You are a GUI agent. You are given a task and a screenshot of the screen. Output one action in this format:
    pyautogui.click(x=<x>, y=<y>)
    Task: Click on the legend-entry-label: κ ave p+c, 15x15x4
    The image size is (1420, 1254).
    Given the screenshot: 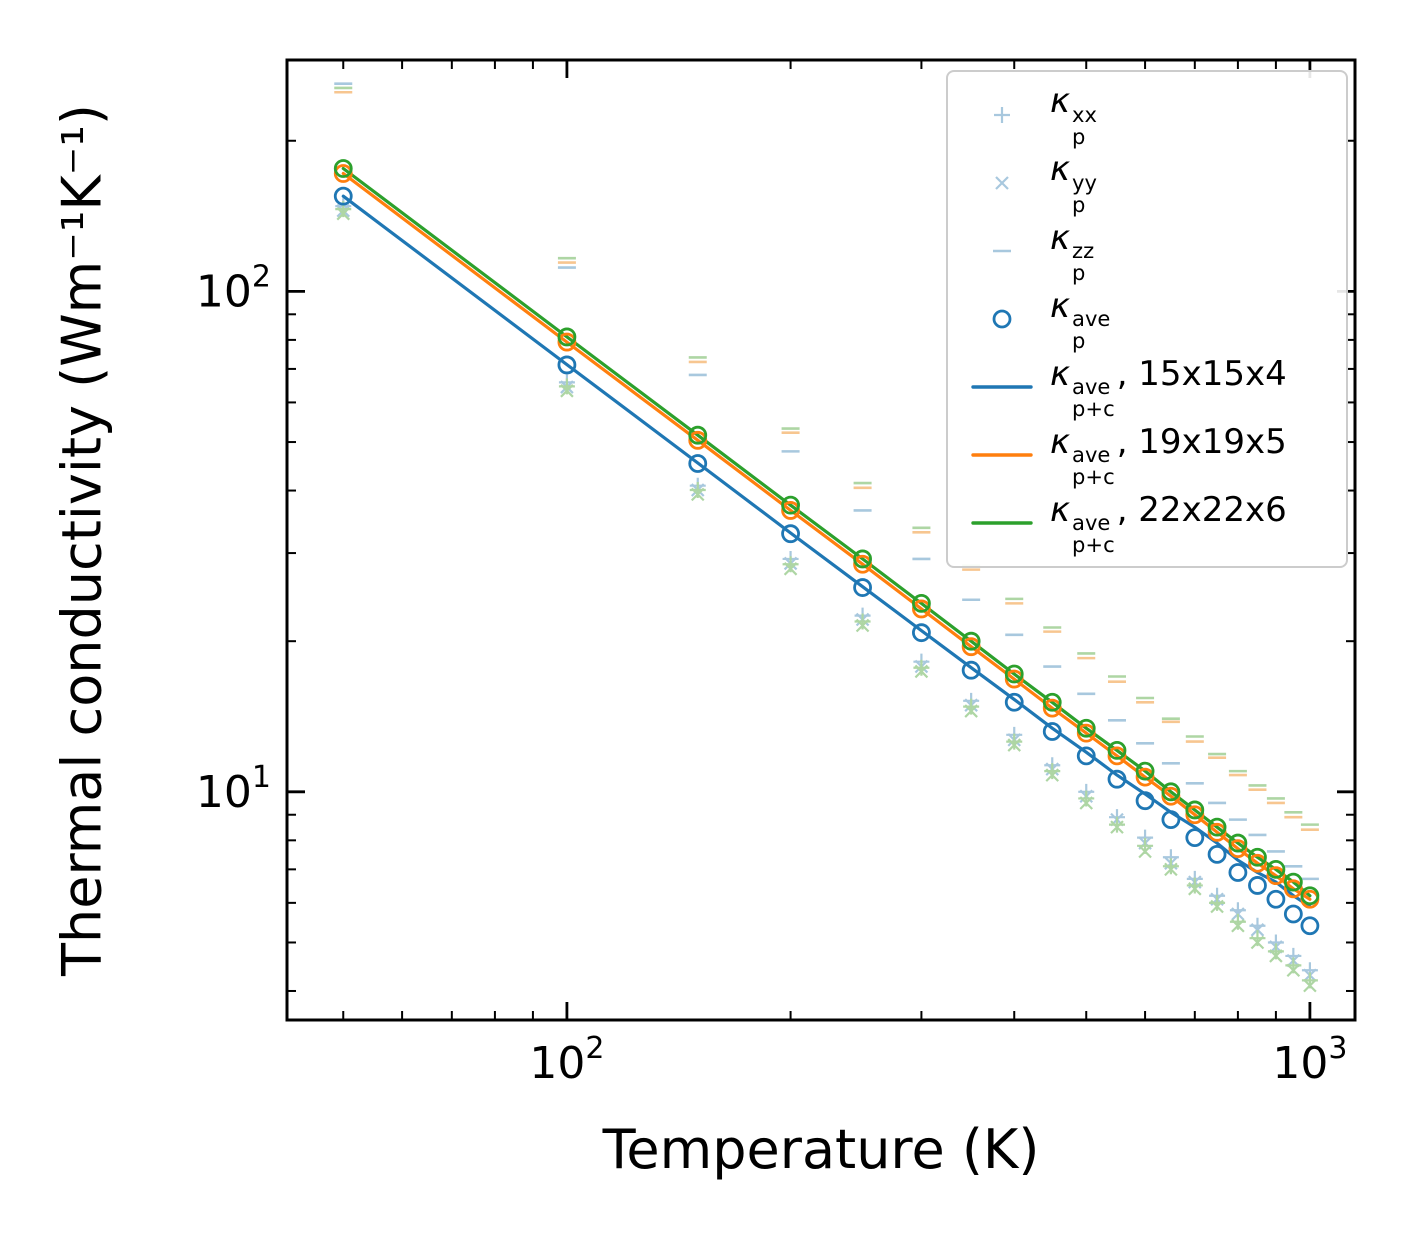 What is the action you would take?
    pyautogui.click(x=1168, y=387)
    